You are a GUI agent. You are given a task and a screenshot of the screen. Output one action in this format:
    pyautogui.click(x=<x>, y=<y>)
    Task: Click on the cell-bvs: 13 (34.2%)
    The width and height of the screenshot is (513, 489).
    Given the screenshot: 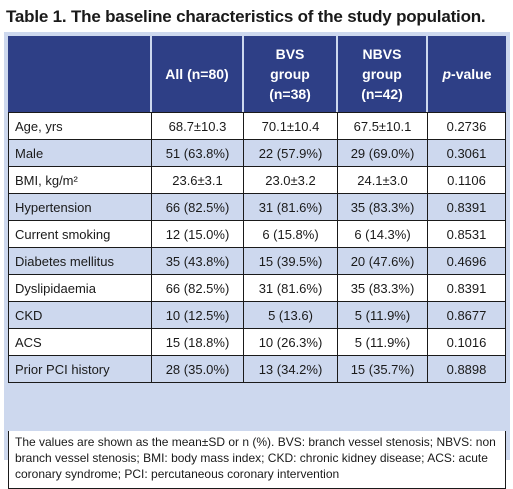 What is the action you would take?
    pyautogui.click(x=291, y=369)
    